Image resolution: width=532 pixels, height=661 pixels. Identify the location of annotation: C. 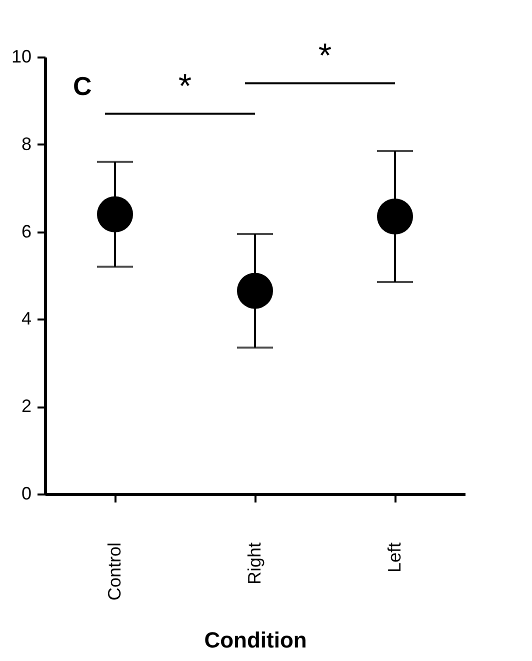
(82, 86).